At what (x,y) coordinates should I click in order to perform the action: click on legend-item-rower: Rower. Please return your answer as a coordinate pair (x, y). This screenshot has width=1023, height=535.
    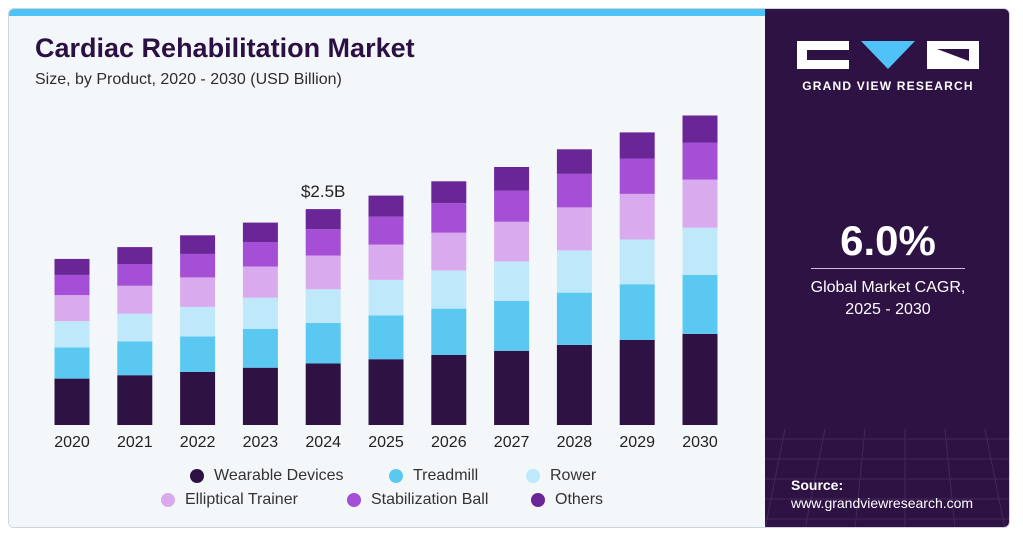
    Looking at the image, I should click on (561, 476).